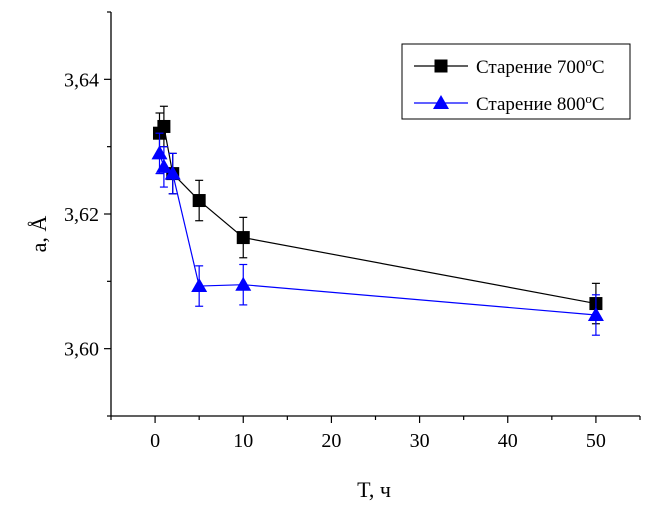 The height and width of the screenshot is (507, 653). I want to click on x-ticks: 0 10 20 30 40 50, so click(375, 434).